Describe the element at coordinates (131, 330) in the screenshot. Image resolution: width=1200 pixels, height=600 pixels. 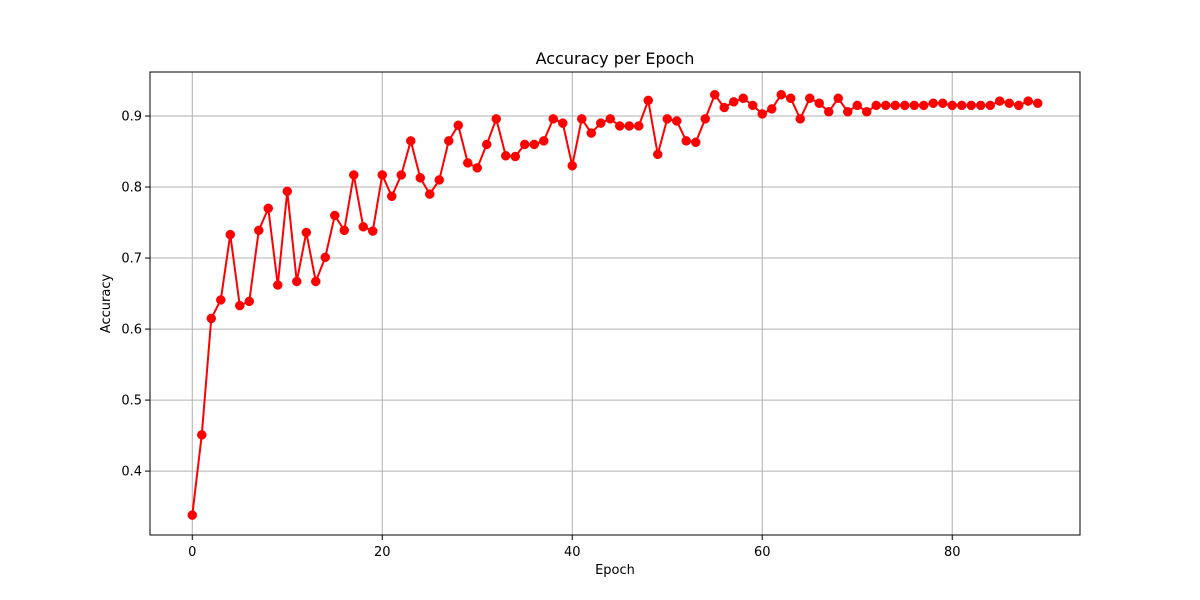
I see `y-tick-label: 0.6` at that location.